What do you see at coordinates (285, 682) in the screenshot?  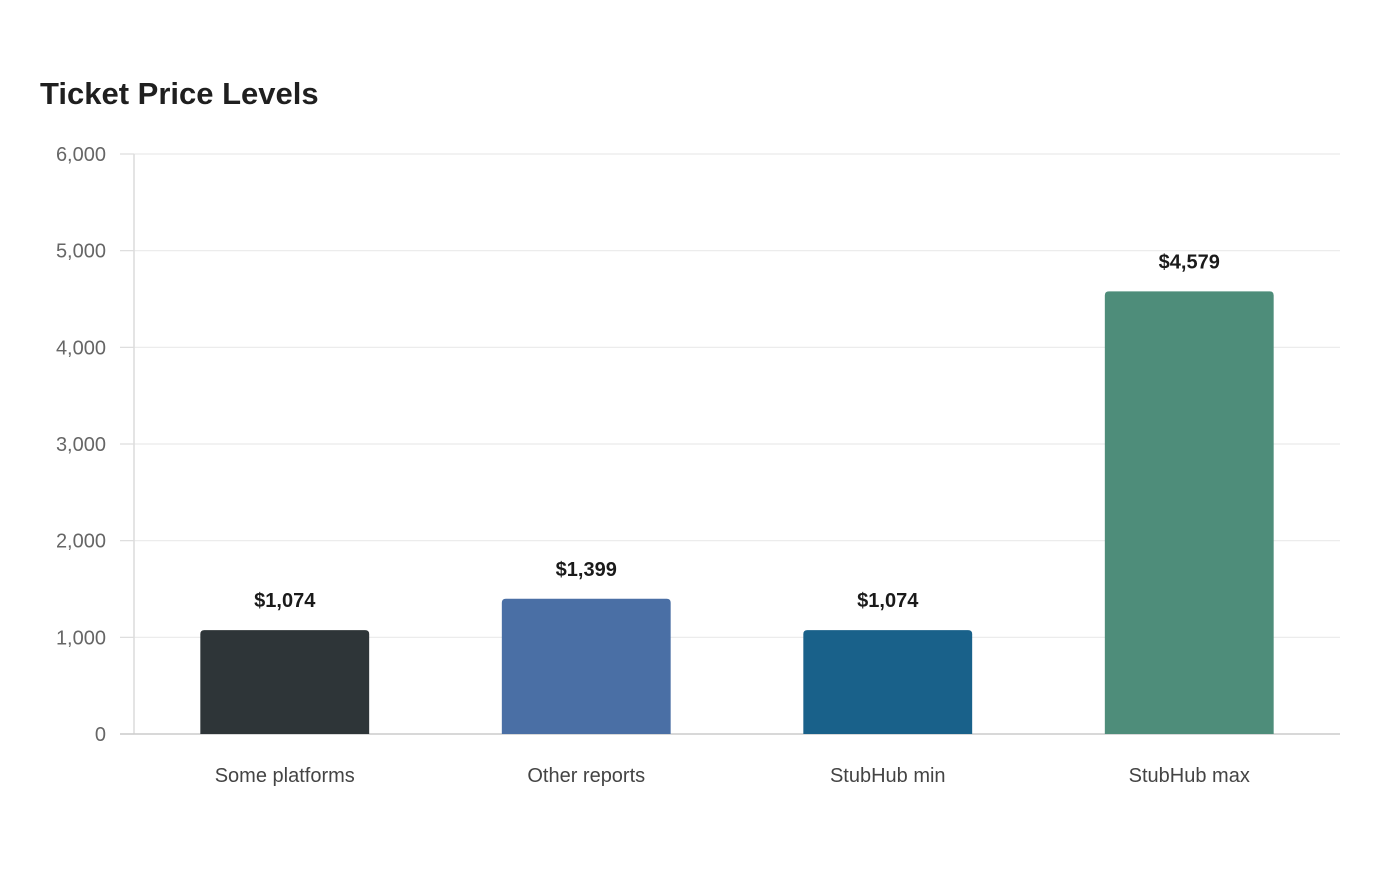 I see `bar-some-platforms` at bounding box center [285, 682].